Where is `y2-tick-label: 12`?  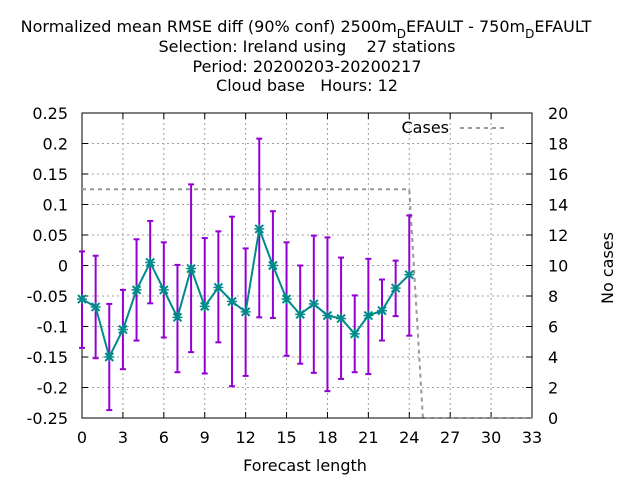 y2-tick-label: 12 is located at coordinates (558, 235).